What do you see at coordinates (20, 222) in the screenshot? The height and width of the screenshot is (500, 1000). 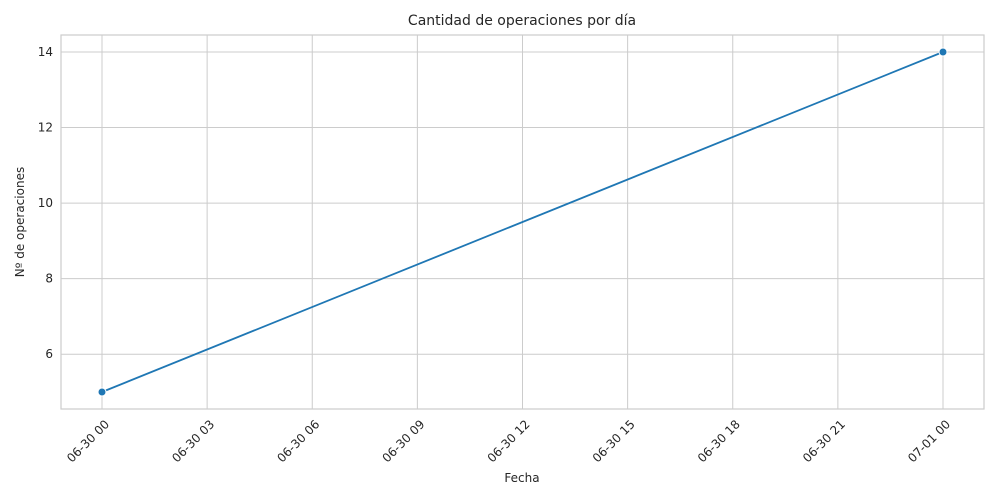 I see `y-axis-label: Nº de operaciones` at bounding box center [20, 222].